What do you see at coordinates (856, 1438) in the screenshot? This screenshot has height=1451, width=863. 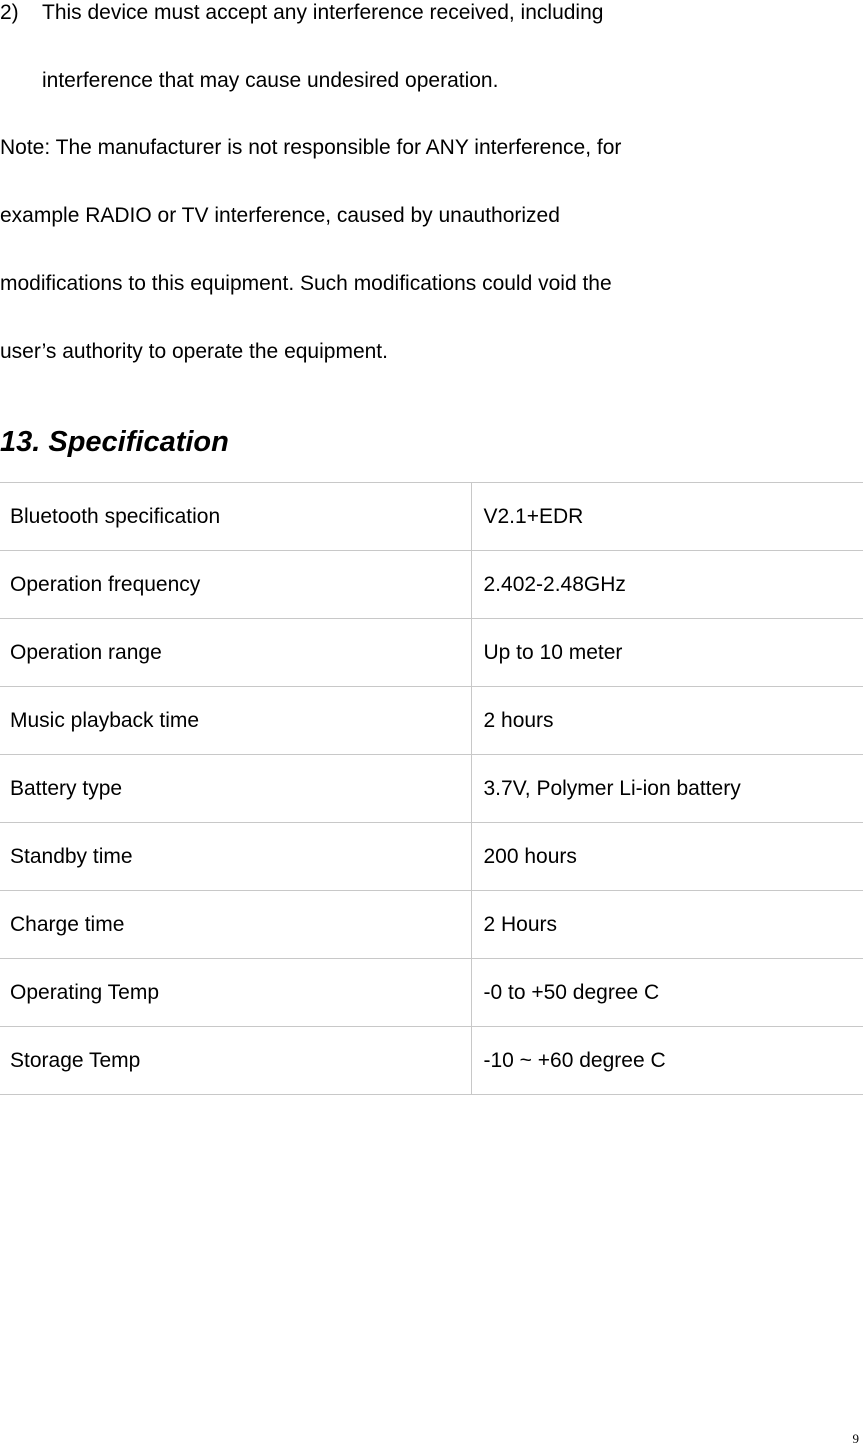 I see `page-number: 9` at bounding box center [856, 1438].